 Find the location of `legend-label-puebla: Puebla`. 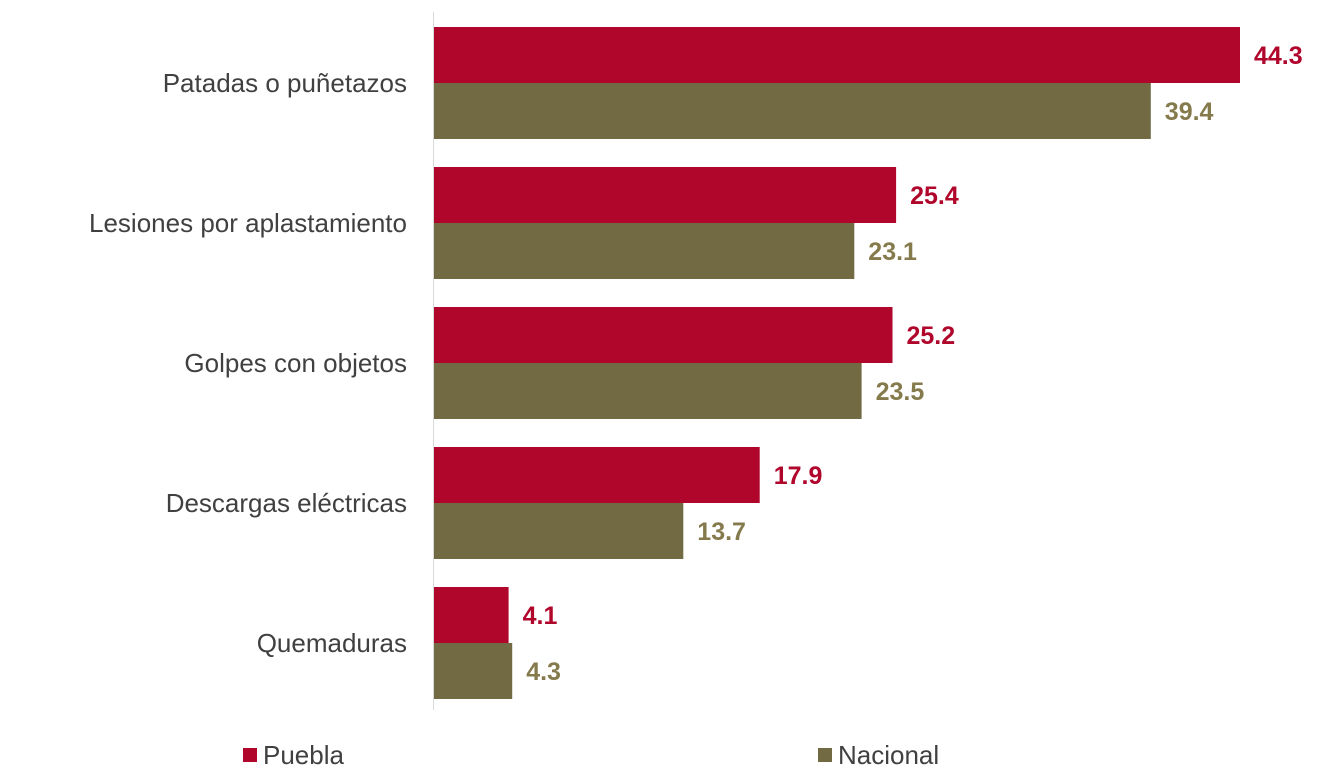

legend-label-puebla: Puebla is located at coordinates (303, 754).